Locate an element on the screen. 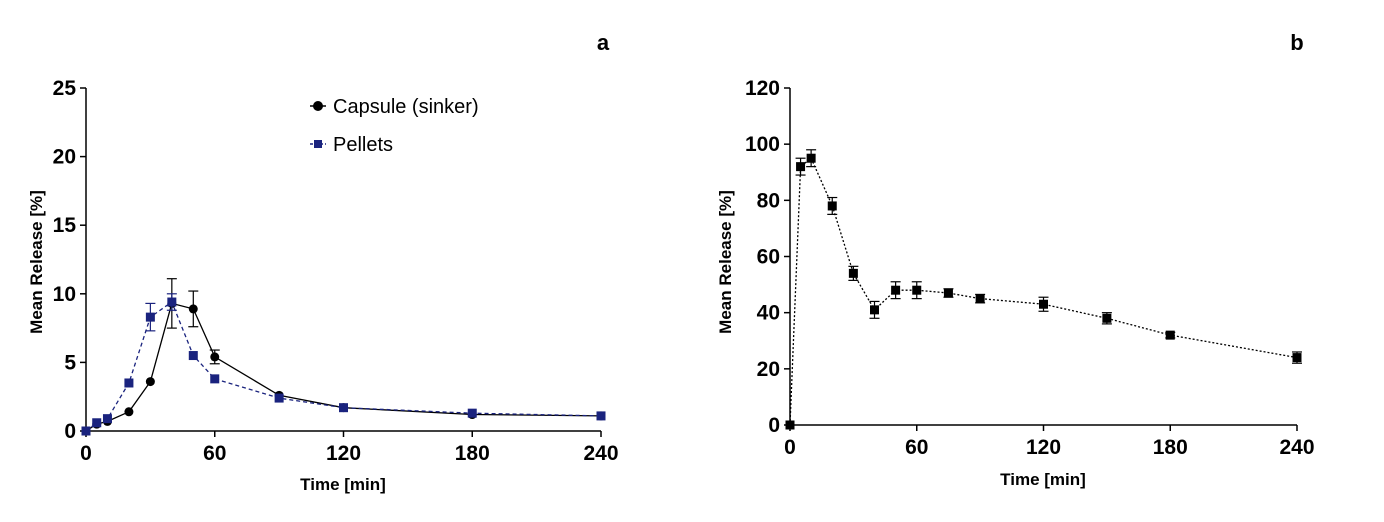 The height and width of the screenshot is (522, 1384). legend-item-capsule: Capsule (sinker) is located at coordinates (394, 107).